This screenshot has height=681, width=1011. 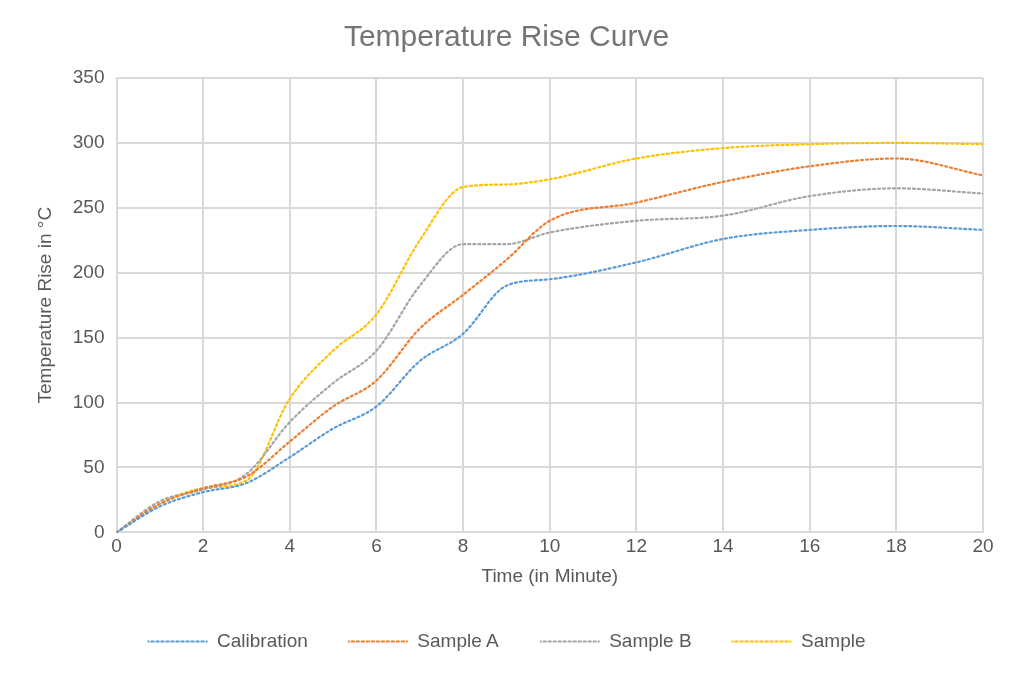 I want to click on legend-label: Sample B, so click(x=650, y=640).